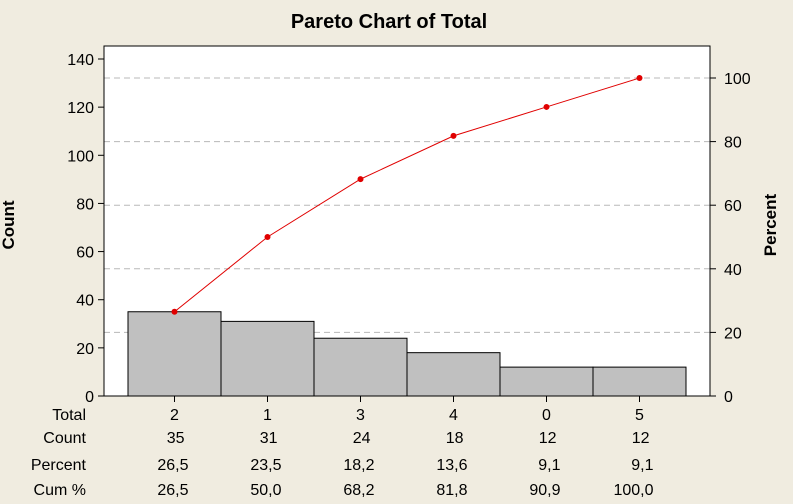 This screenshot has height=504, width=793. Describe the element at coordinates (639, 415) in the screenshot. I see `x-tick-5: 5` at that location.